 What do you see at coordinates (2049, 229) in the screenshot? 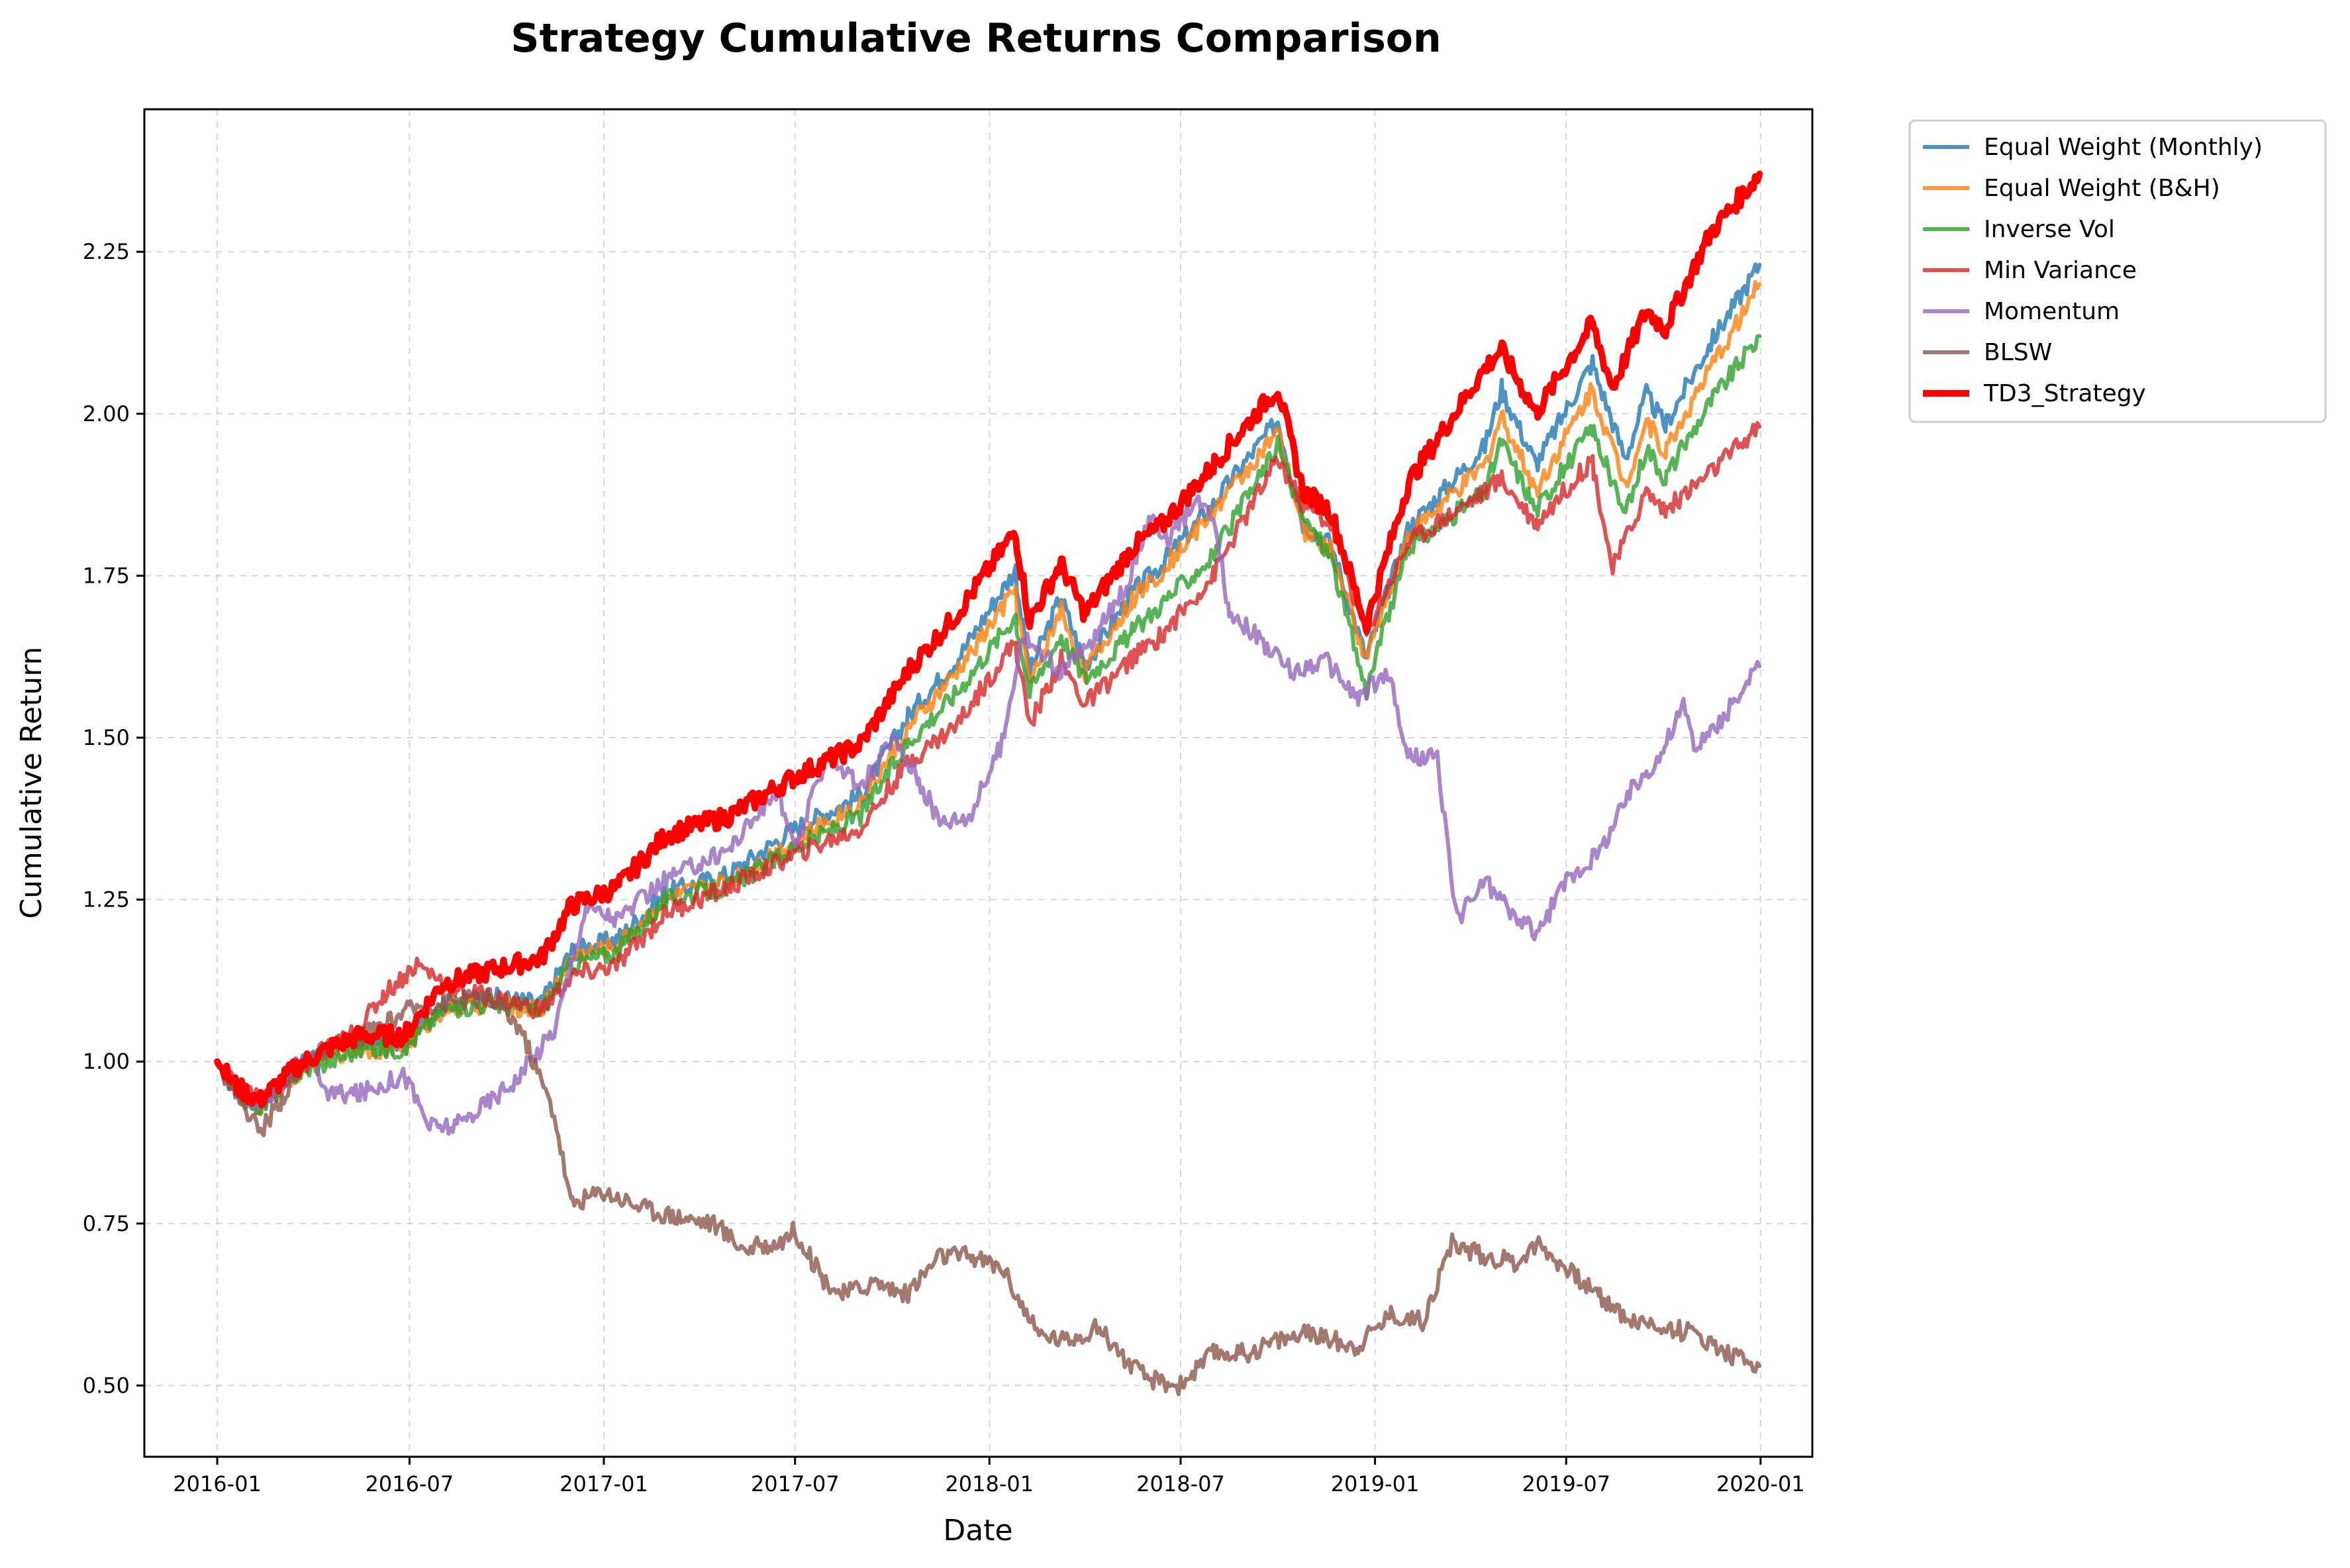
I see `legend-entry: Inverse Vol` at bounding box center [2049, 229].